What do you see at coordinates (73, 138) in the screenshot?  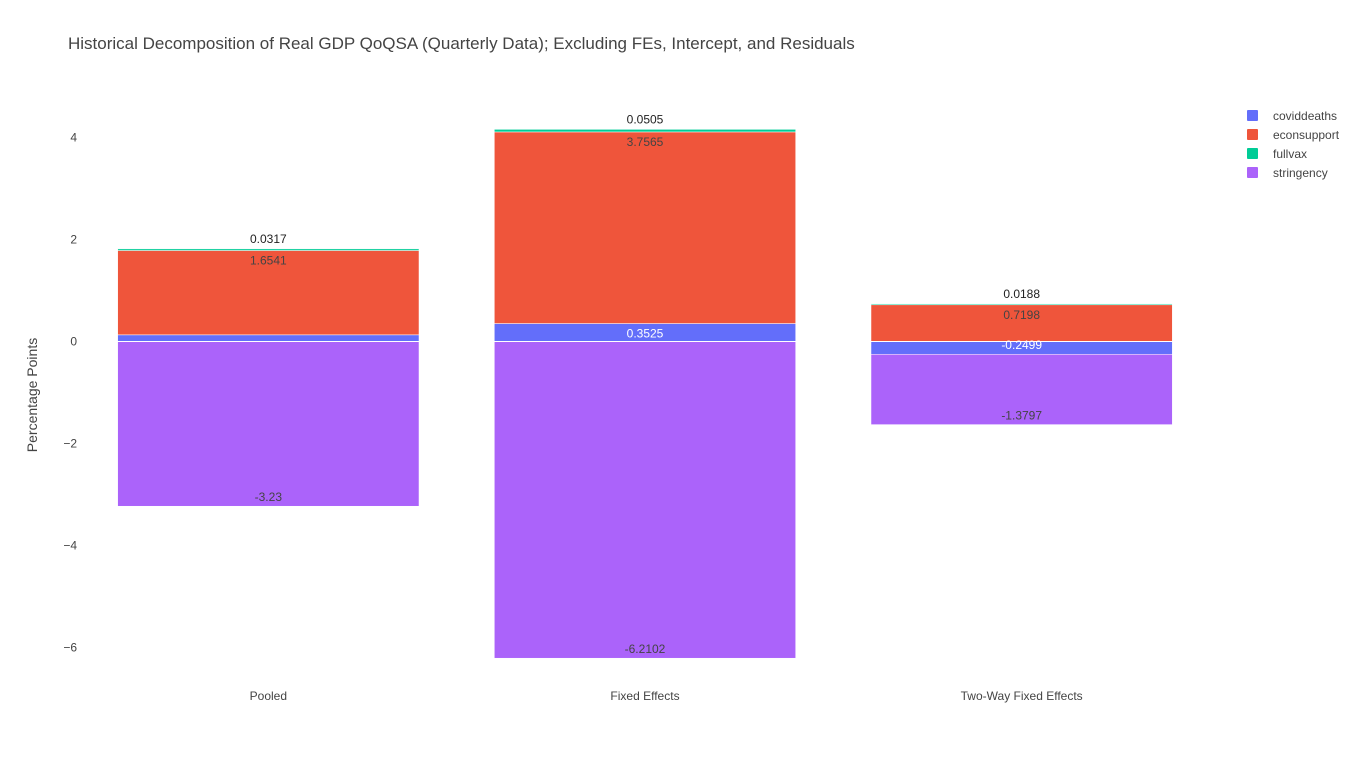 I see `y-tick-label: 4` at bounding box center [73, 138].